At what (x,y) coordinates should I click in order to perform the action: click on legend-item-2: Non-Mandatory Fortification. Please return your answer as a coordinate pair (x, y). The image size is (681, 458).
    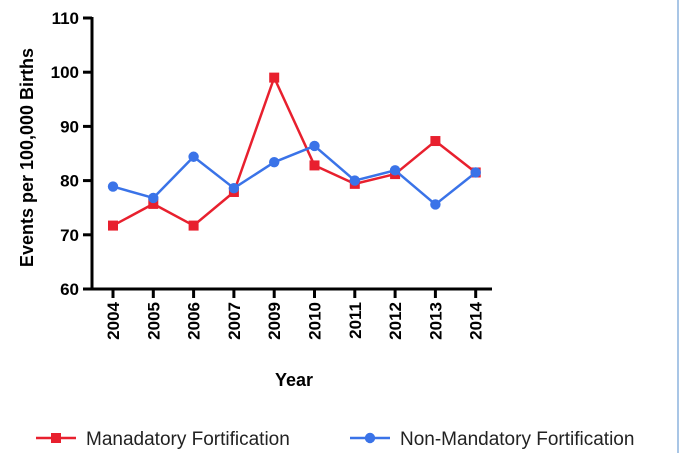
    Looking at the image, I should click on (492, 439).